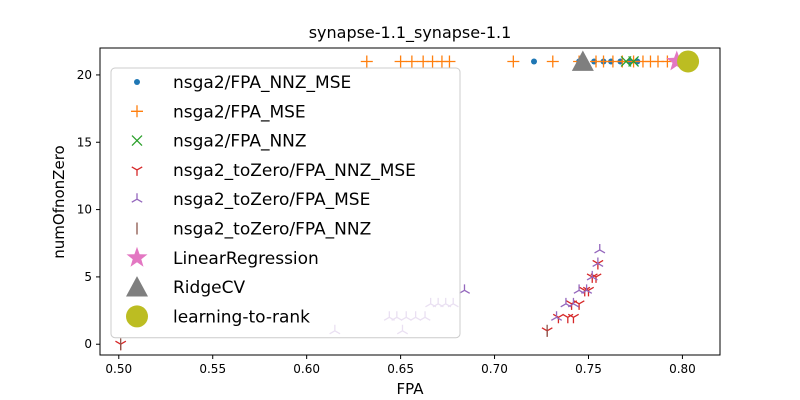  I want to click on legend-label-2: nsga2/FPA_NNZ, so click(240, 142).